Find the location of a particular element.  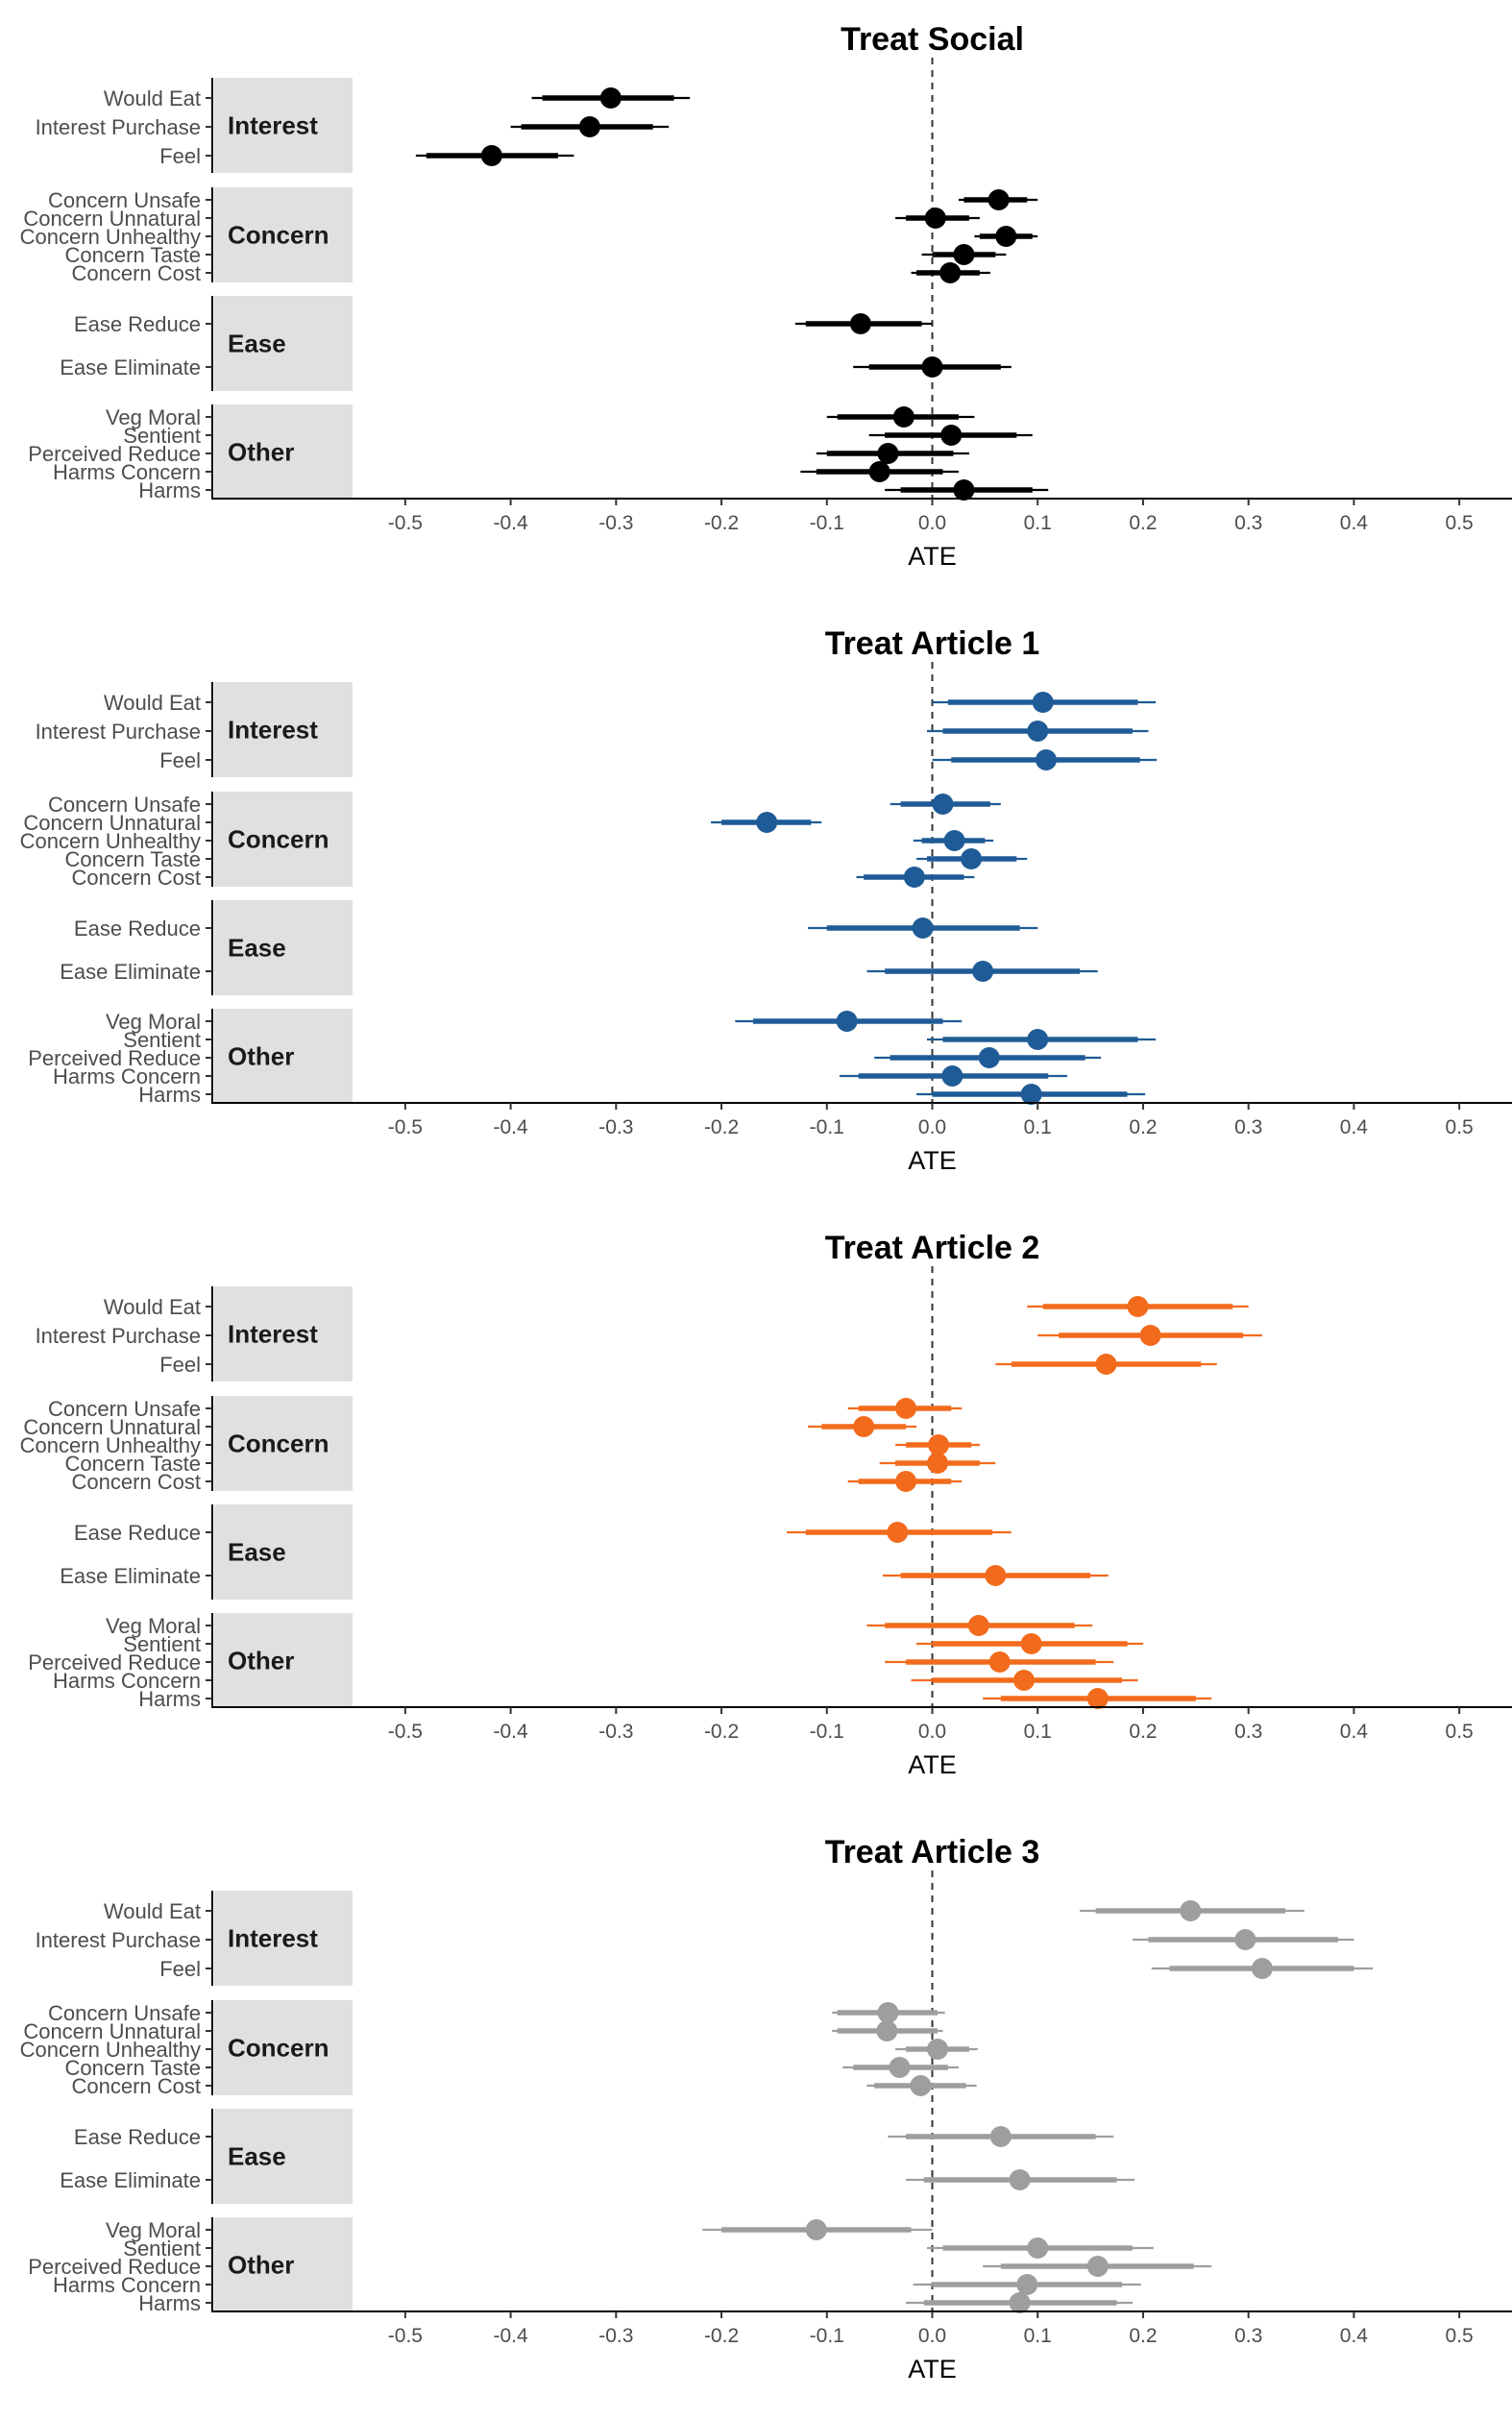

x-tick-label: 0.1 is located at coordinates (1038, 1732).